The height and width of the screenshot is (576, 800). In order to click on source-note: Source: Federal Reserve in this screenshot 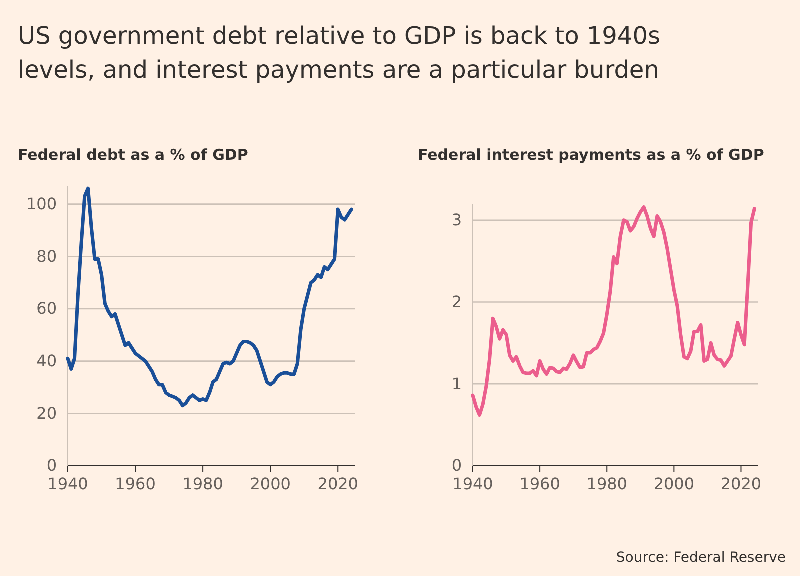, I will do `click(701, 558)`.